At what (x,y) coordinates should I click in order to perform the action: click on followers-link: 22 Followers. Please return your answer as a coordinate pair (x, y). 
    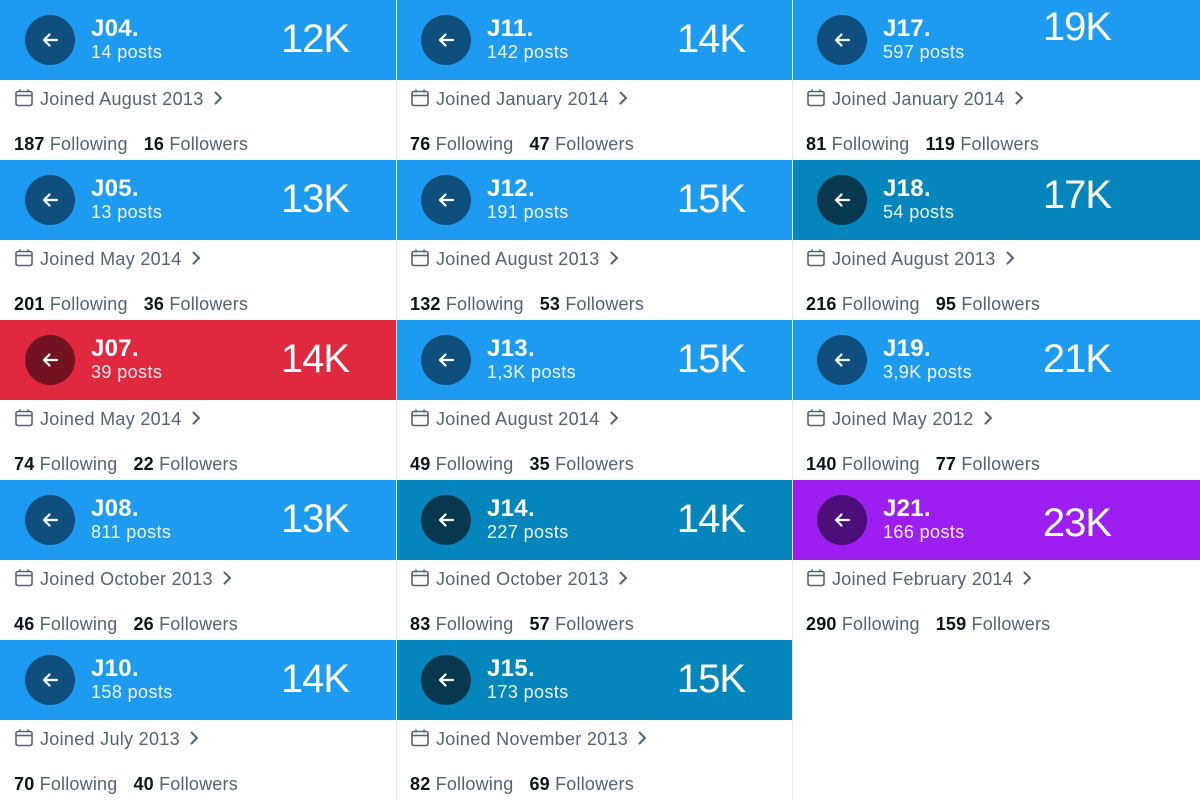
    Looking at the image, I should click on (185, 464).